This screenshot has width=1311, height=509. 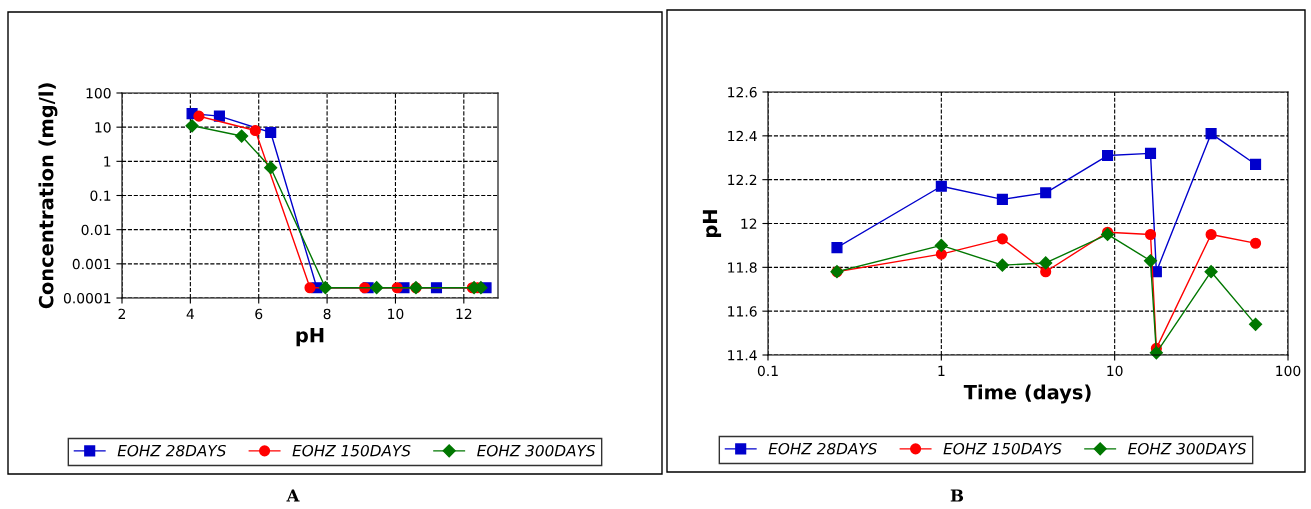 What do you see at coordinates (742, 136) in the screenshot?
I see `y-tick-label: 12.4` at bounding box center [742, 136].